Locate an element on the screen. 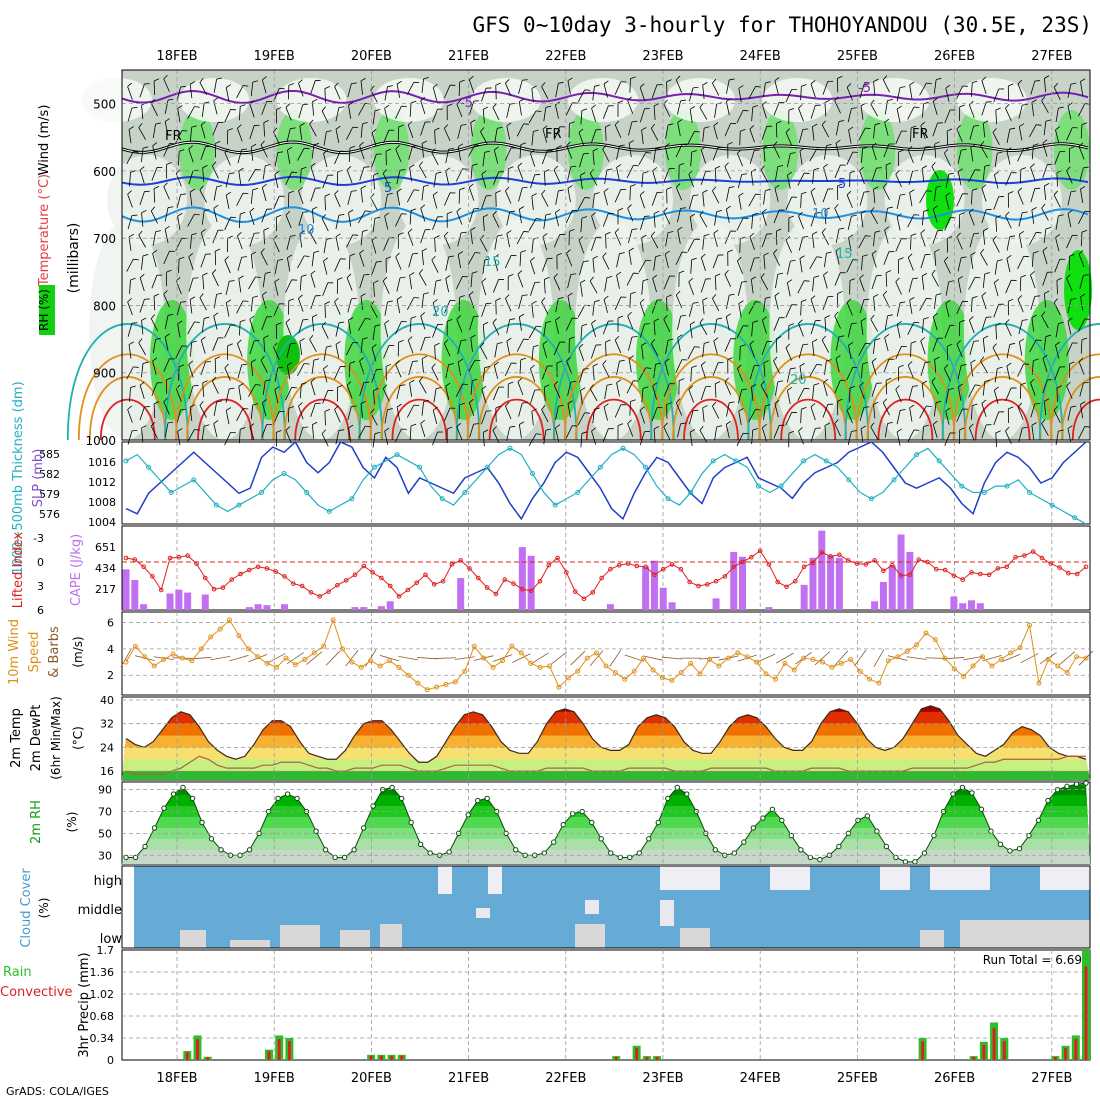 The image size is (1100, 1104). wind10-panel-frame is located at coordinates (606, 653).